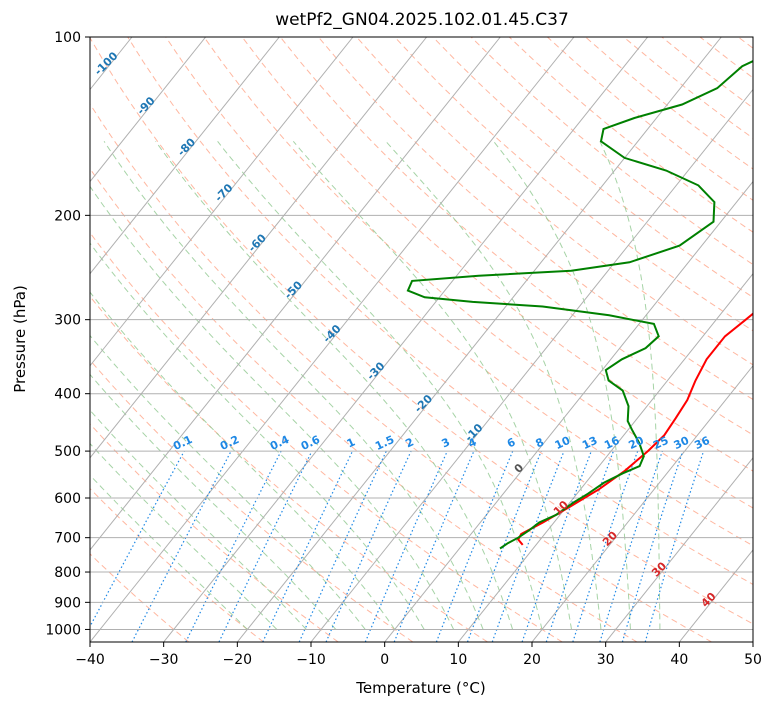  Describe the element at coordinates (519, 468) in the screenshot. I see `isotherm-label: 0` at that location.